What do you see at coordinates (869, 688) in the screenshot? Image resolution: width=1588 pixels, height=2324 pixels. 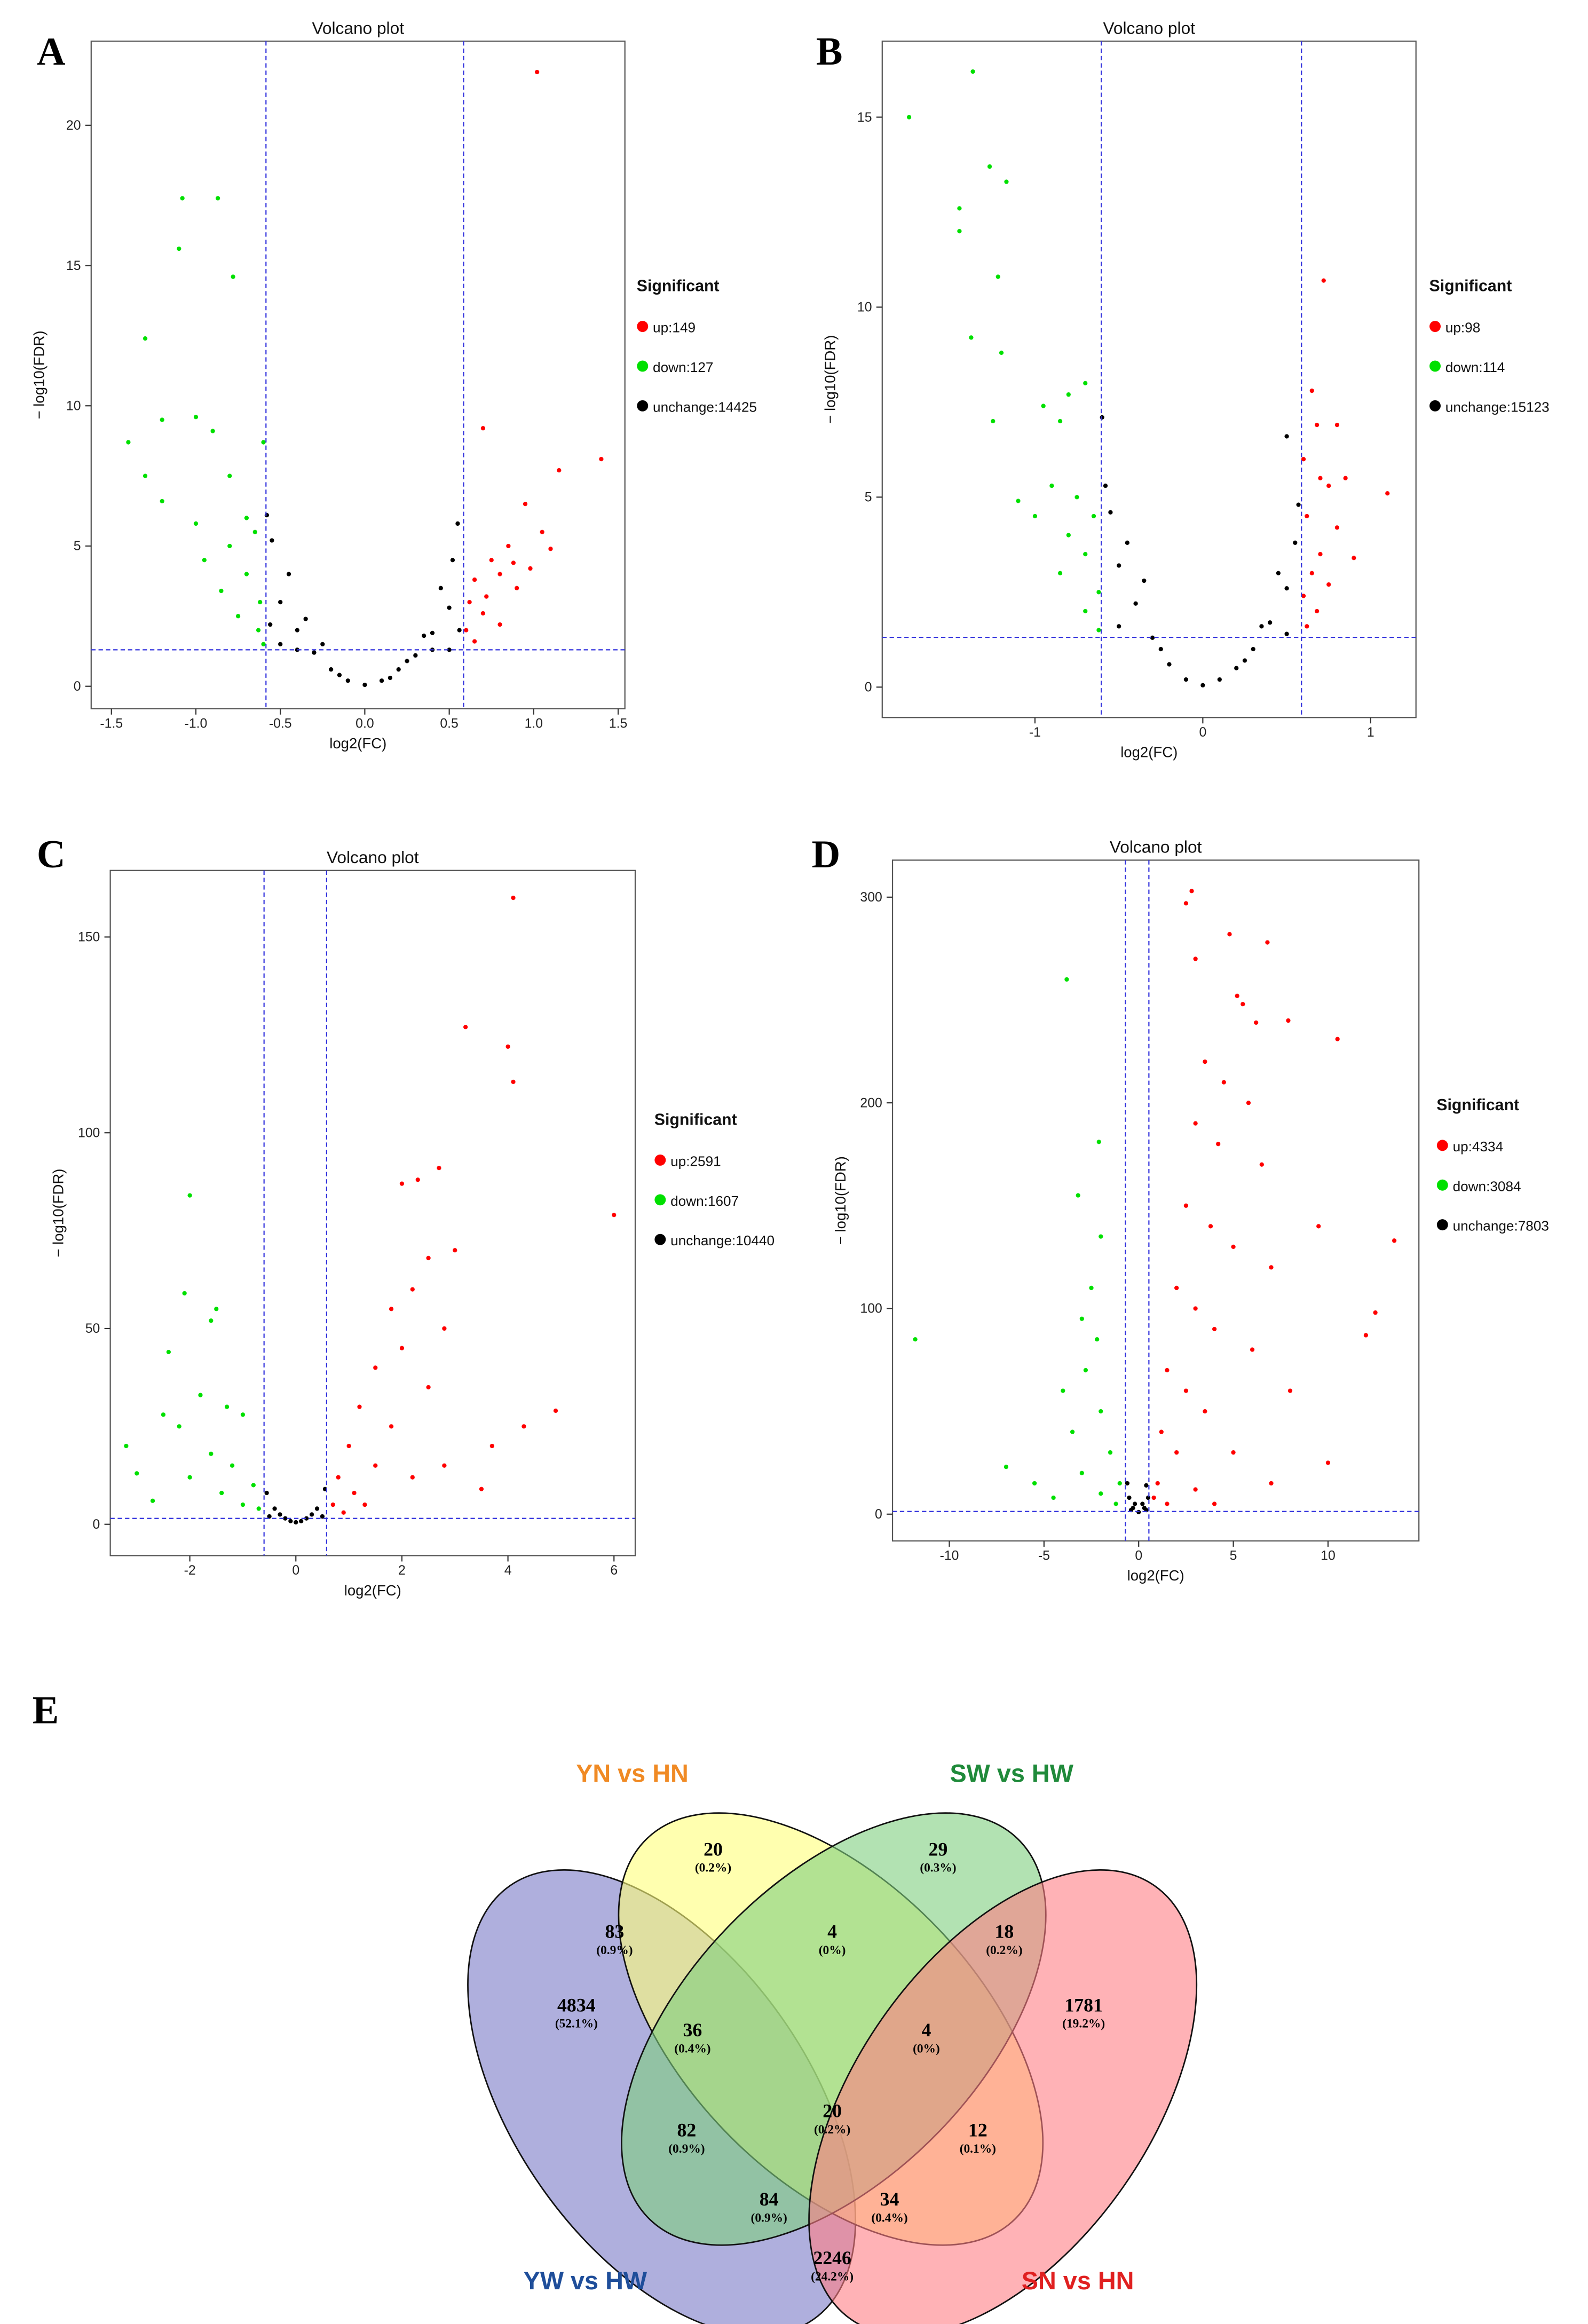 I see `y-tick-label: 0` at bounding box center [869, 688].